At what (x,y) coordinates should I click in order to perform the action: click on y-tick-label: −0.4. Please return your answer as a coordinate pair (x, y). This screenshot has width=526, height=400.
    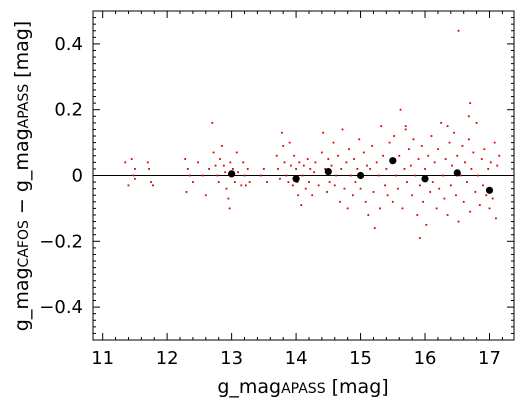
    Looking at the image, I should click on (61, 307).